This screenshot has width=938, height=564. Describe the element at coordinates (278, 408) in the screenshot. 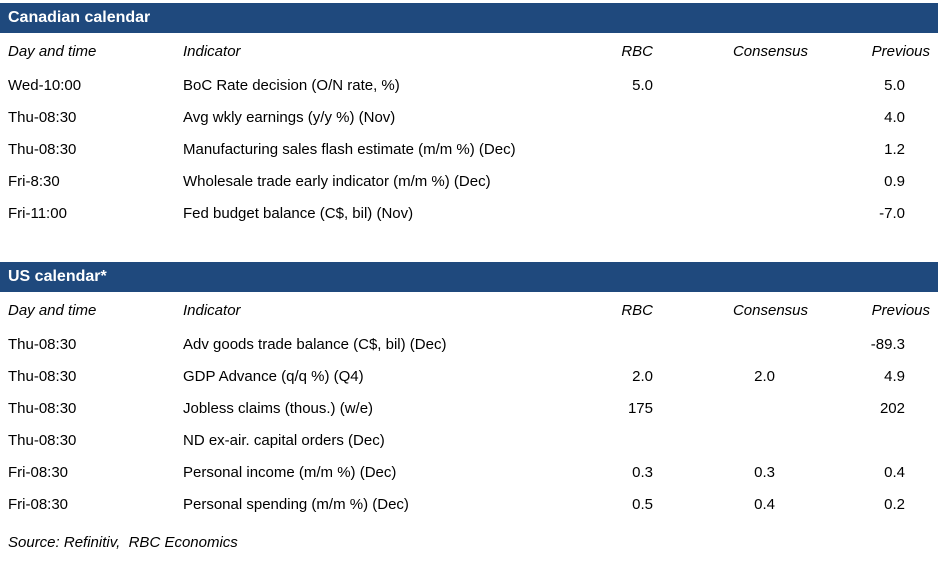

I see `cell-indicator: Jobless claims (thous.) (w/e)` at that location.